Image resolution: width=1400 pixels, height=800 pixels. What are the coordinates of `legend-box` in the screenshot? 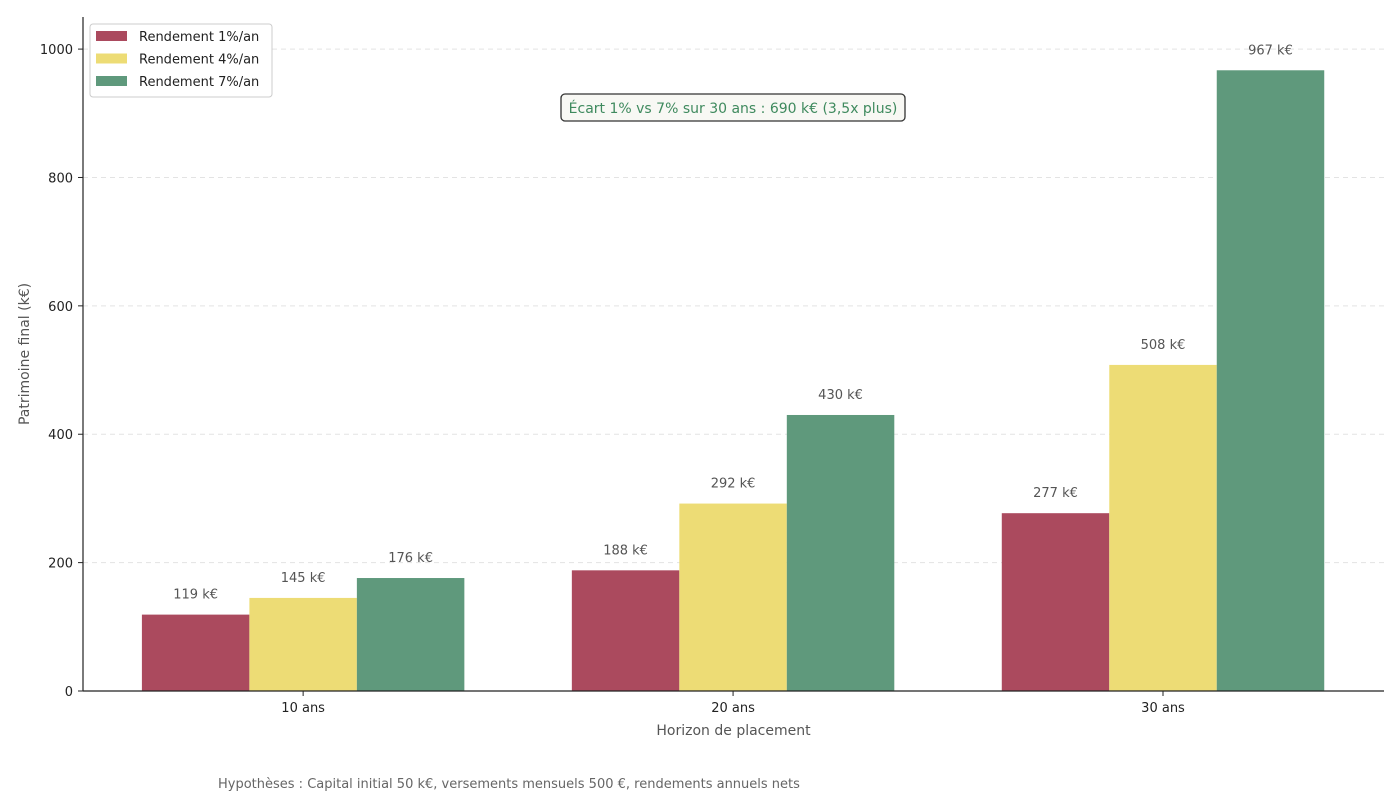 It's located at (181, 60).